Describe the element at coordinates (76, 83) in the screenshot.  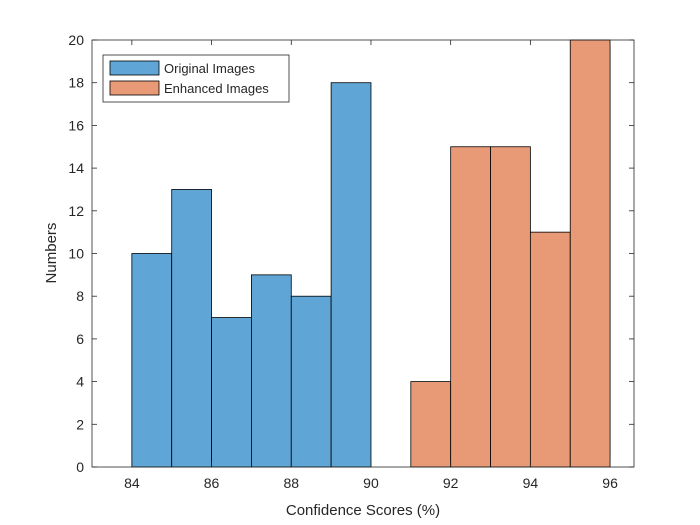
I see `y-tick-label-9: 18` at that location.